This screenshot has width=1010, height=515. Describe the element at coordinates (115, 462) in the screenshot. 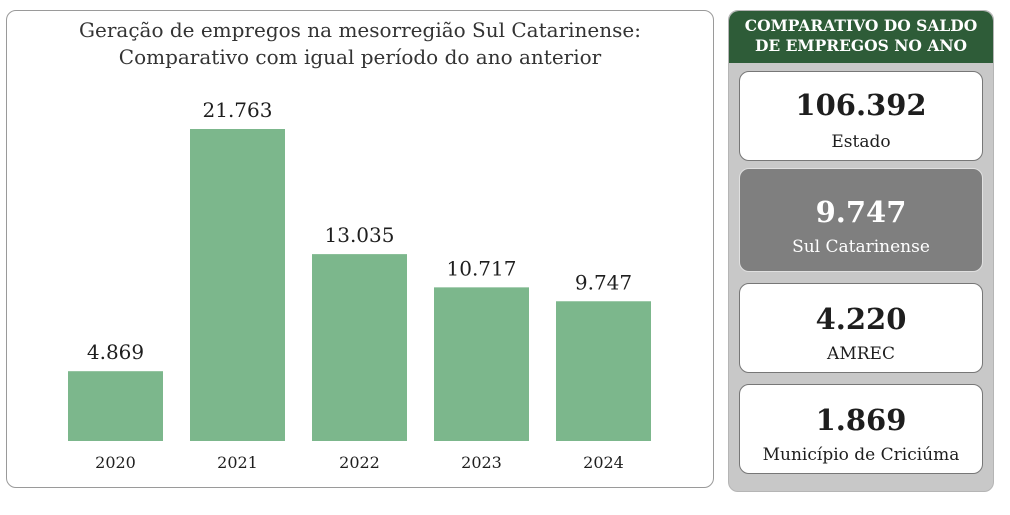

I see `x-tick-label-2020: 2020` at that location.